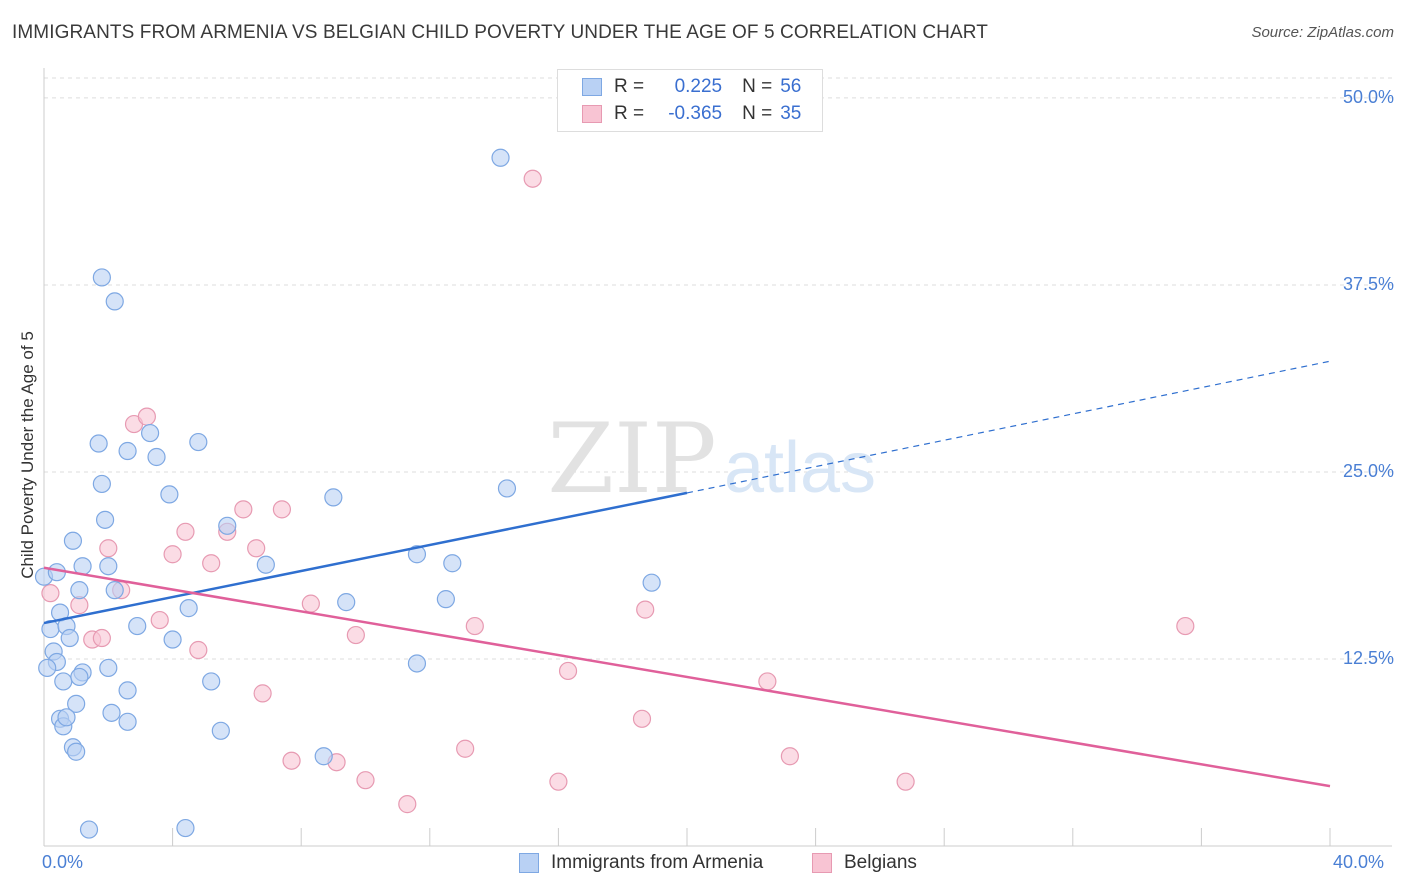 This screenshot has height=892, width=1406. What do you see at coordinates (631, 459) in the screenshot?
I see `watermark-zip: ZIP` at bounding box center [631, 459].